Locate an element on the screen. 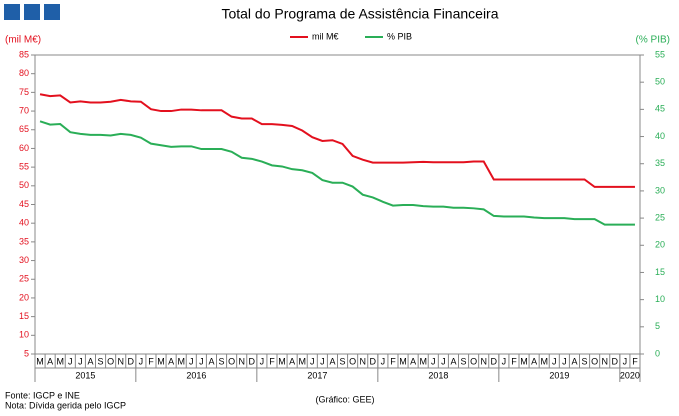  note: Fonte: IGCP e INE is located at coordinates (42, 395).